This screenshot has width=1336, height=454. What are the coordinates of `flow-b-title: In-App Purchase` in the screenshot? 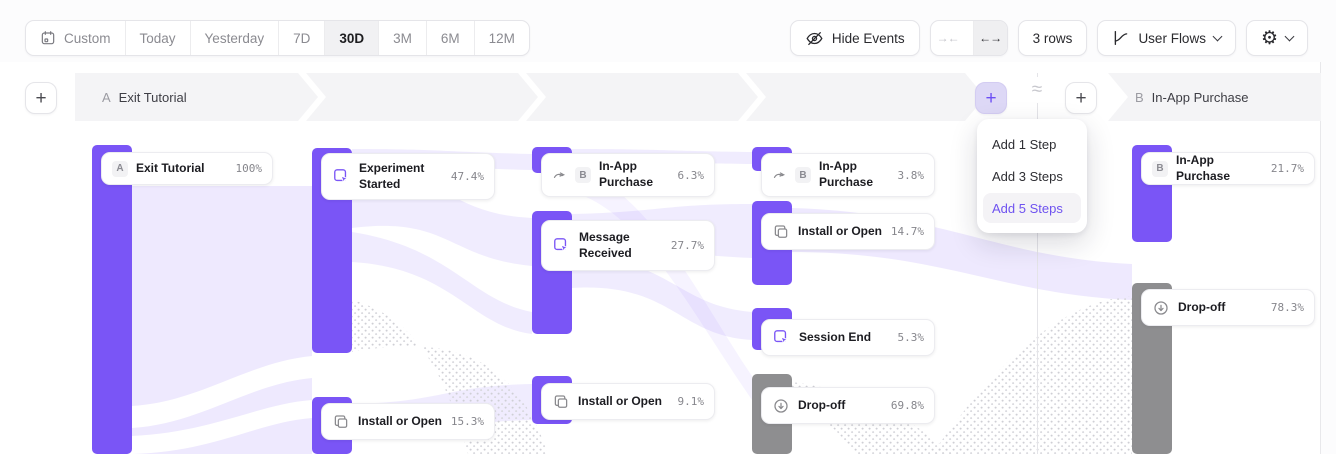 It's located at (1200, 97).